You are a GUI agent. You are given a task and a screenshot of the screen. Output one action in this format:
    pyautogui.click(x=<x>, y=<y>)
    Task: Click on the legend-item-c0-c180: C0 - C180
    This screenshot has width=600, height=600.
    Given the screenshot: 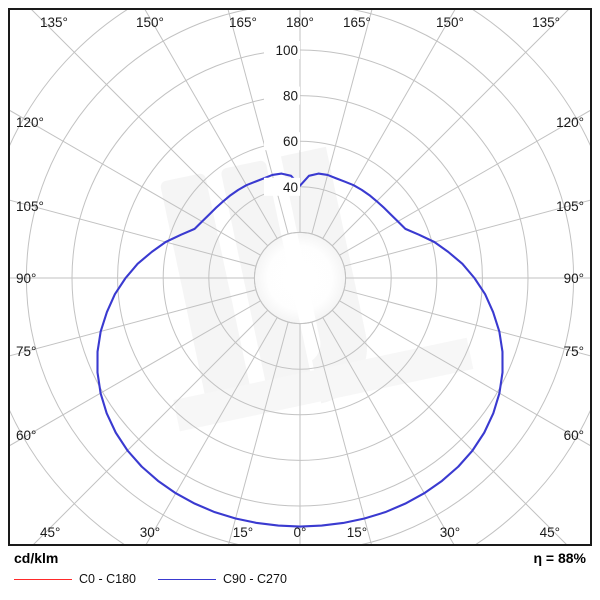 What is the action you would take?
    pyautogui.click(x=75, y=579)
    